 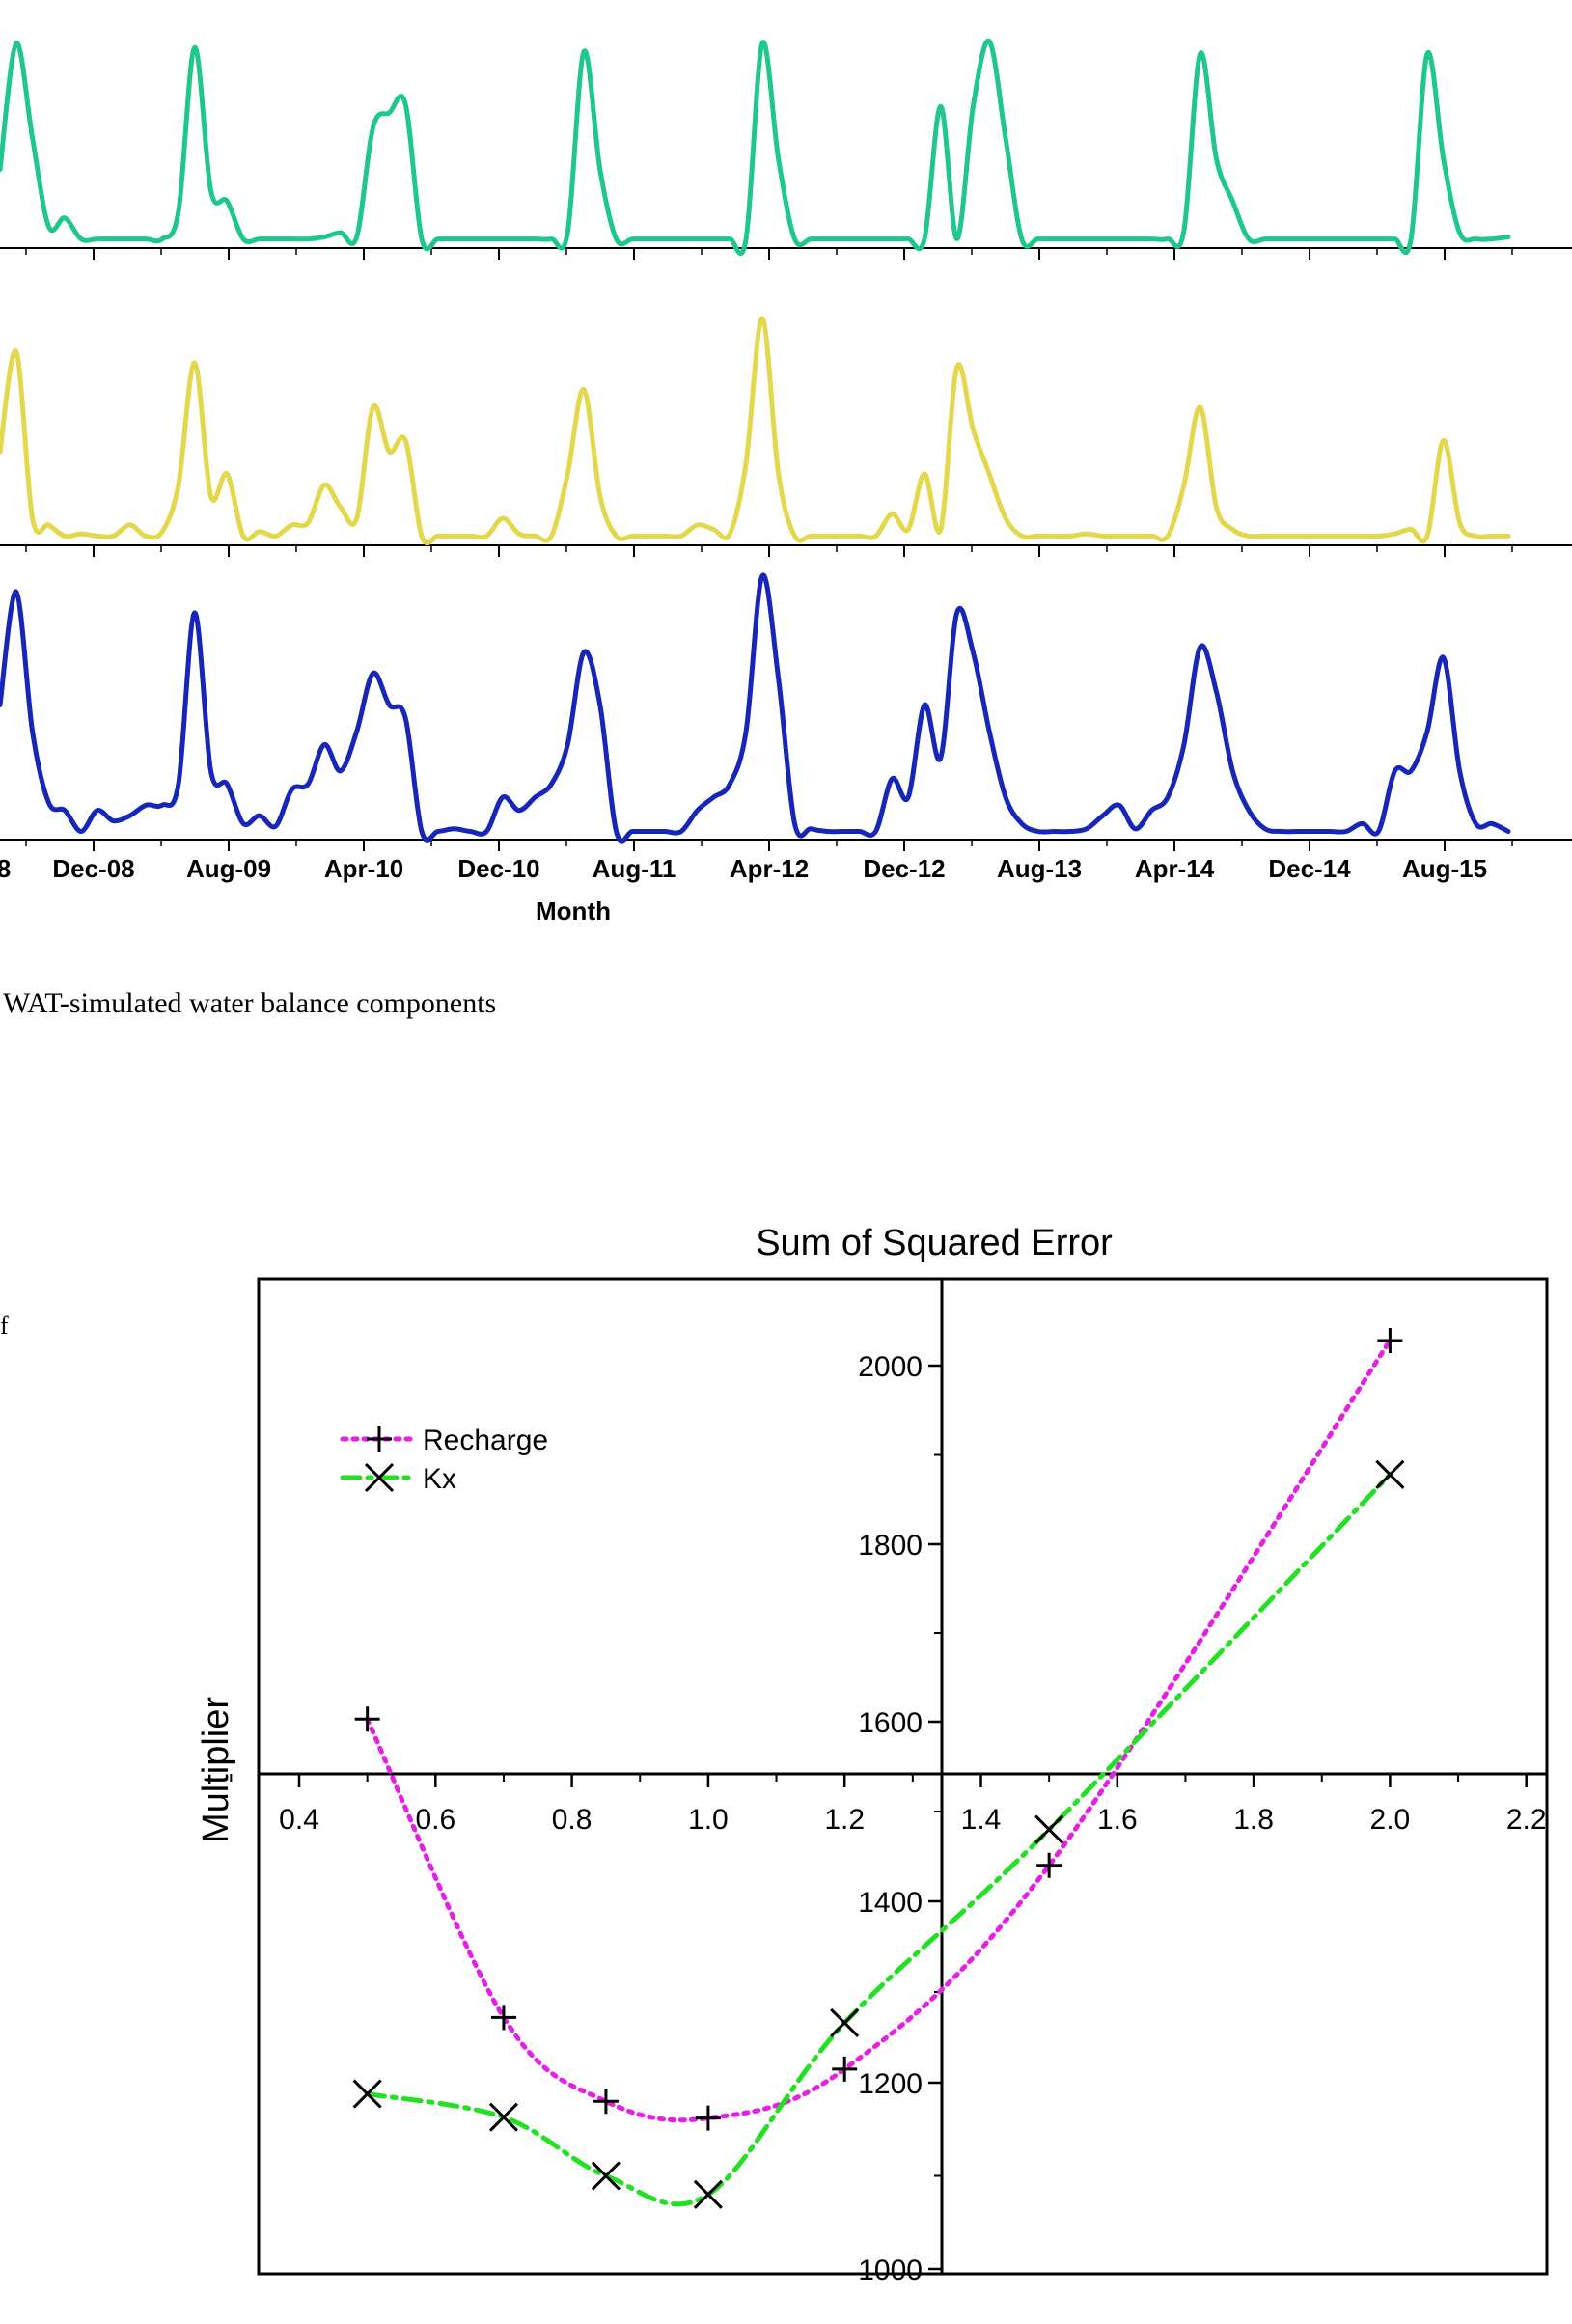 What do you see at coordinates (891, 2270) in the screenshot?
I see `y-tick-label: 1000` at bounding box center [891, 2270].